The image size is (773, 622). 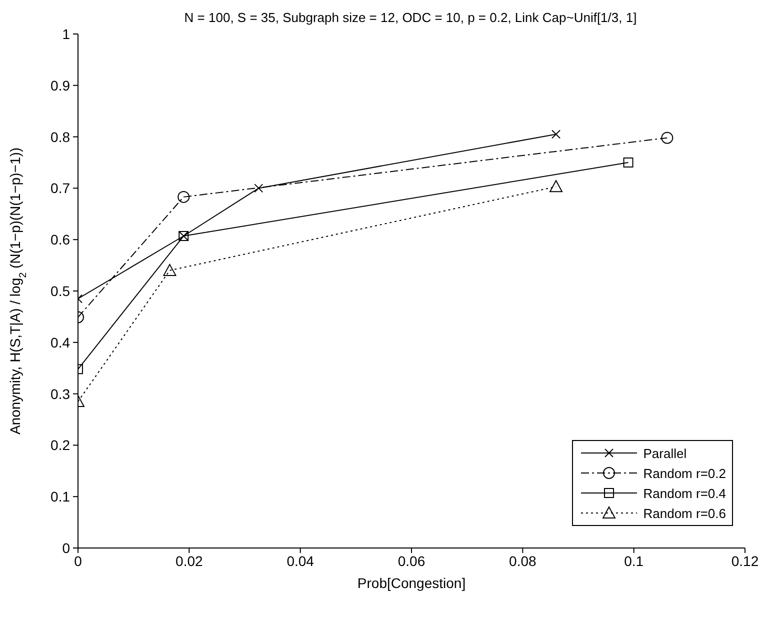 What do you see at coordinates (412, 560) in the screenshot?
I see `x-tick-label: 0.06` at bounding box center [412, 560].